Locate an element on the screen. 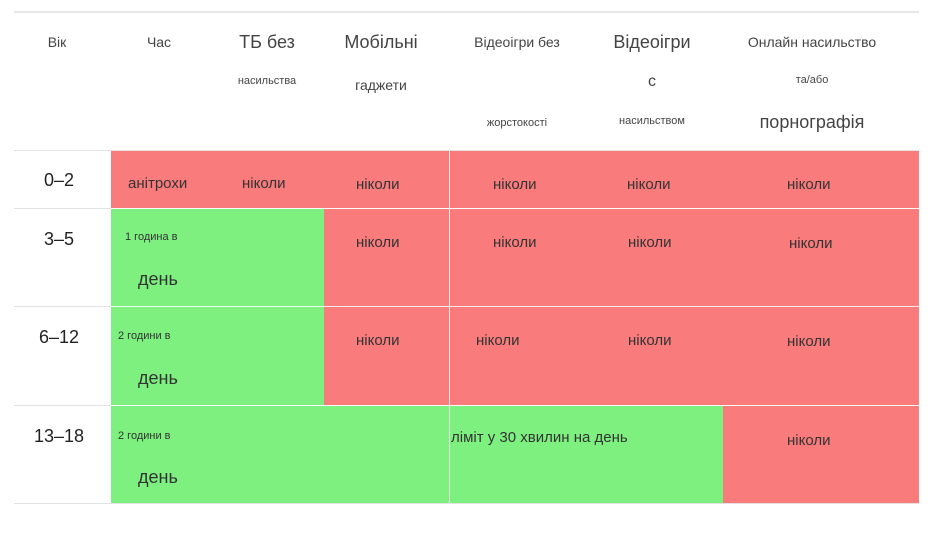 The width and height of the screenshot is (950, 542). row-3-forbidden-area is located at coordinates (821, 454).